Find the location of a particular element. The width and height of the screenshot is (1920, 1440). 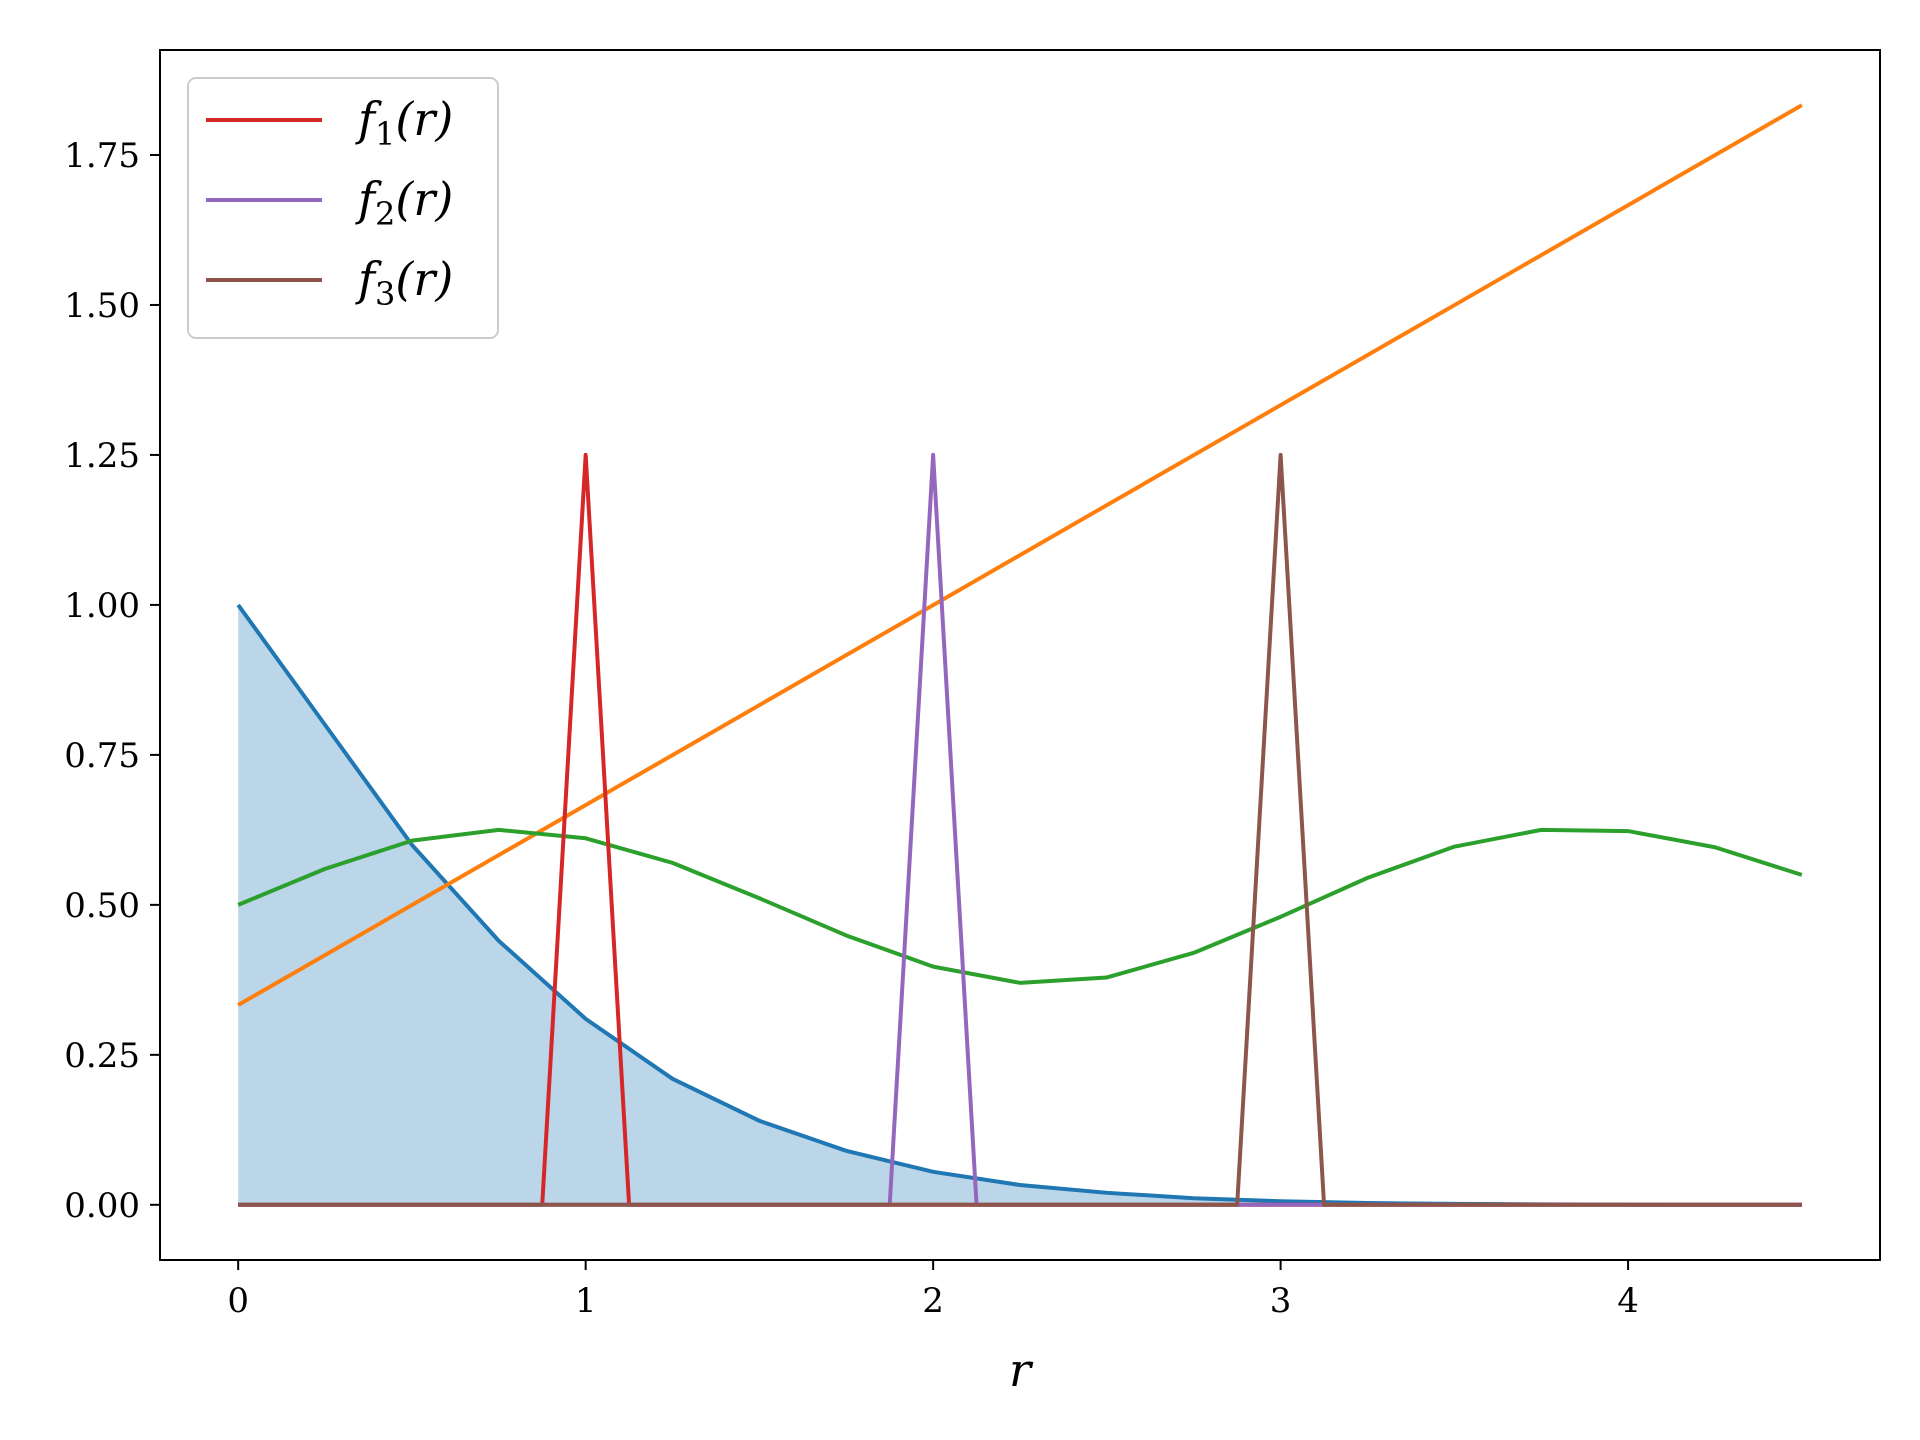

y-tick-label: 1.25 is located at coordinates (102, 456).